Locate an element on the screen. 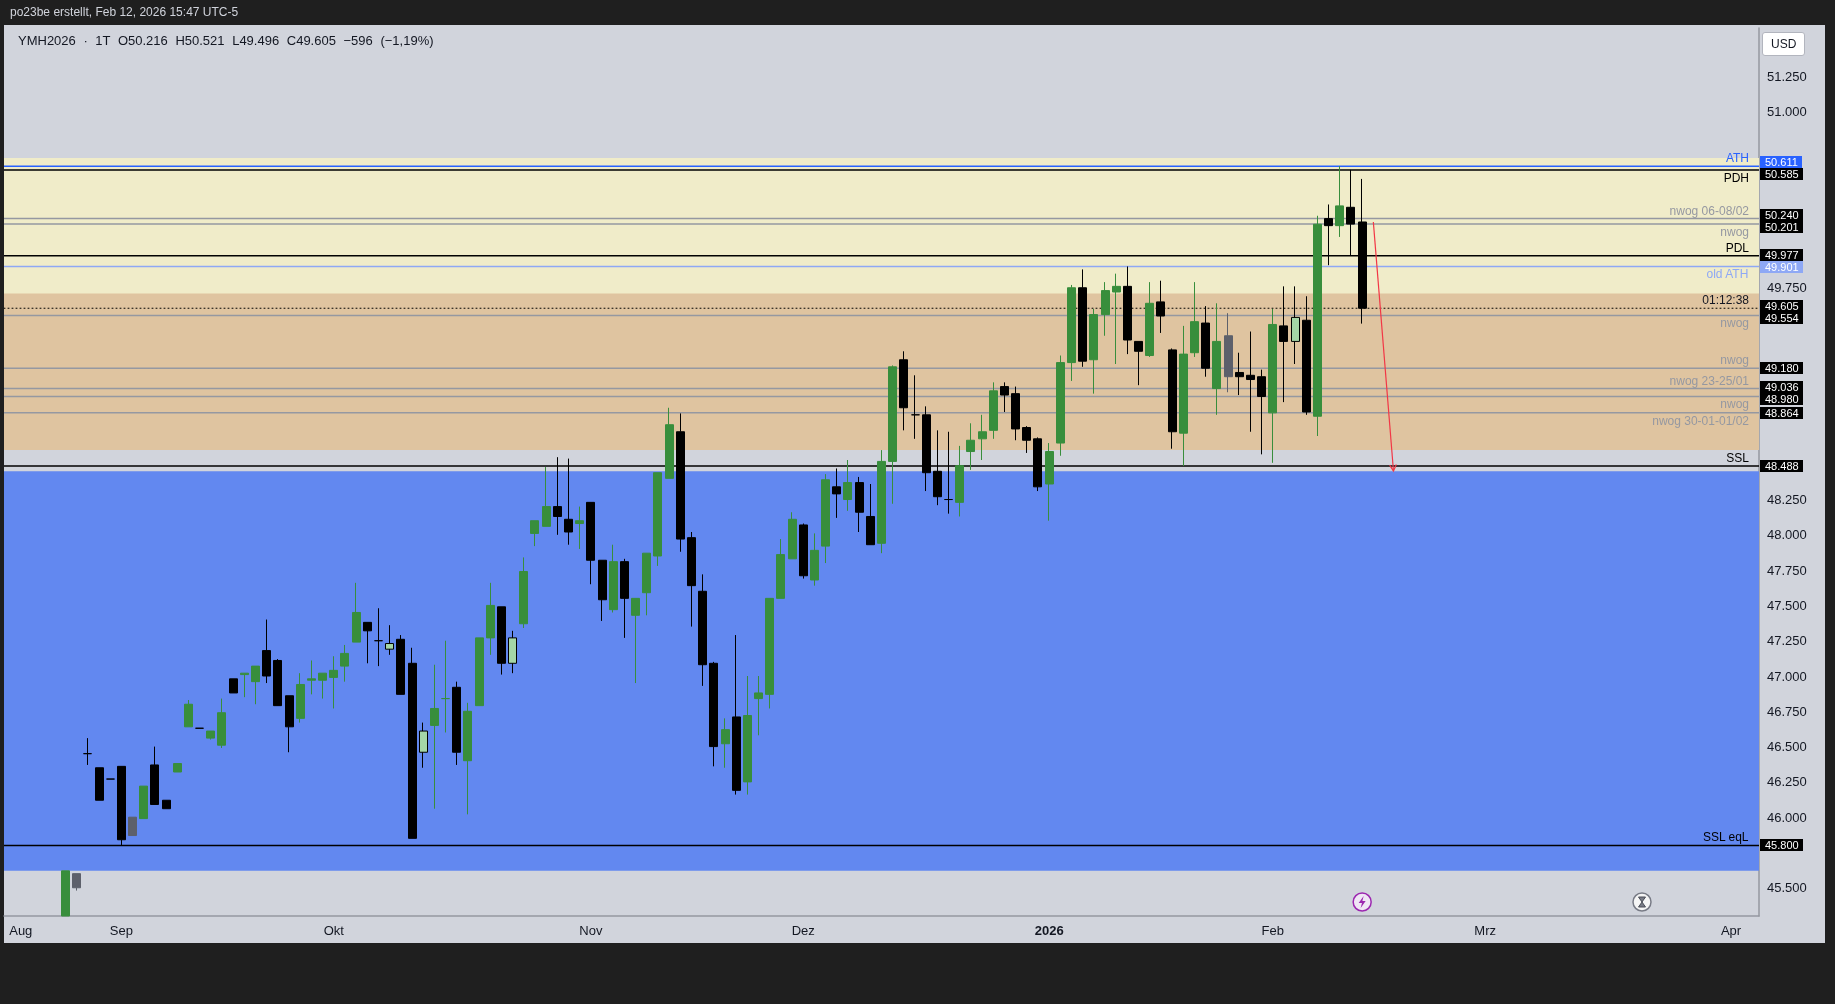 The height and width of the screenshot is (1004, 1835). x-tick-label: Okt is located at coordinates (334, 930).